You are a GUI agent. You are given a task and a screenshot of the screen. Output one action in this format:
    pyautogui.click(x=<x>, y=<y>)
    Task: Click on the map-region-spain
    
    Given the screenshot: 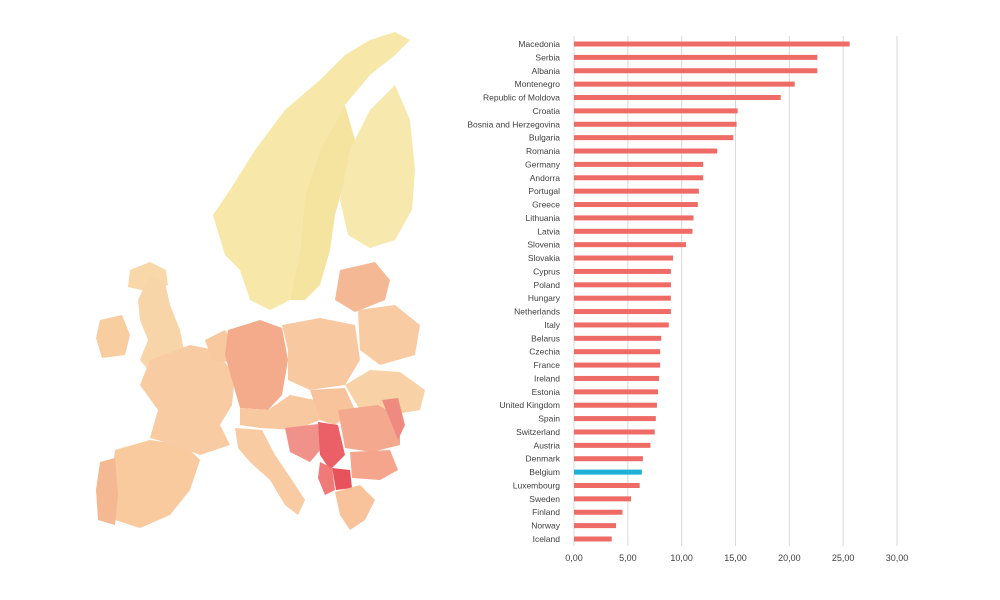 What is the action you would take?
    pyautogui.click(x=155, y=484)
    